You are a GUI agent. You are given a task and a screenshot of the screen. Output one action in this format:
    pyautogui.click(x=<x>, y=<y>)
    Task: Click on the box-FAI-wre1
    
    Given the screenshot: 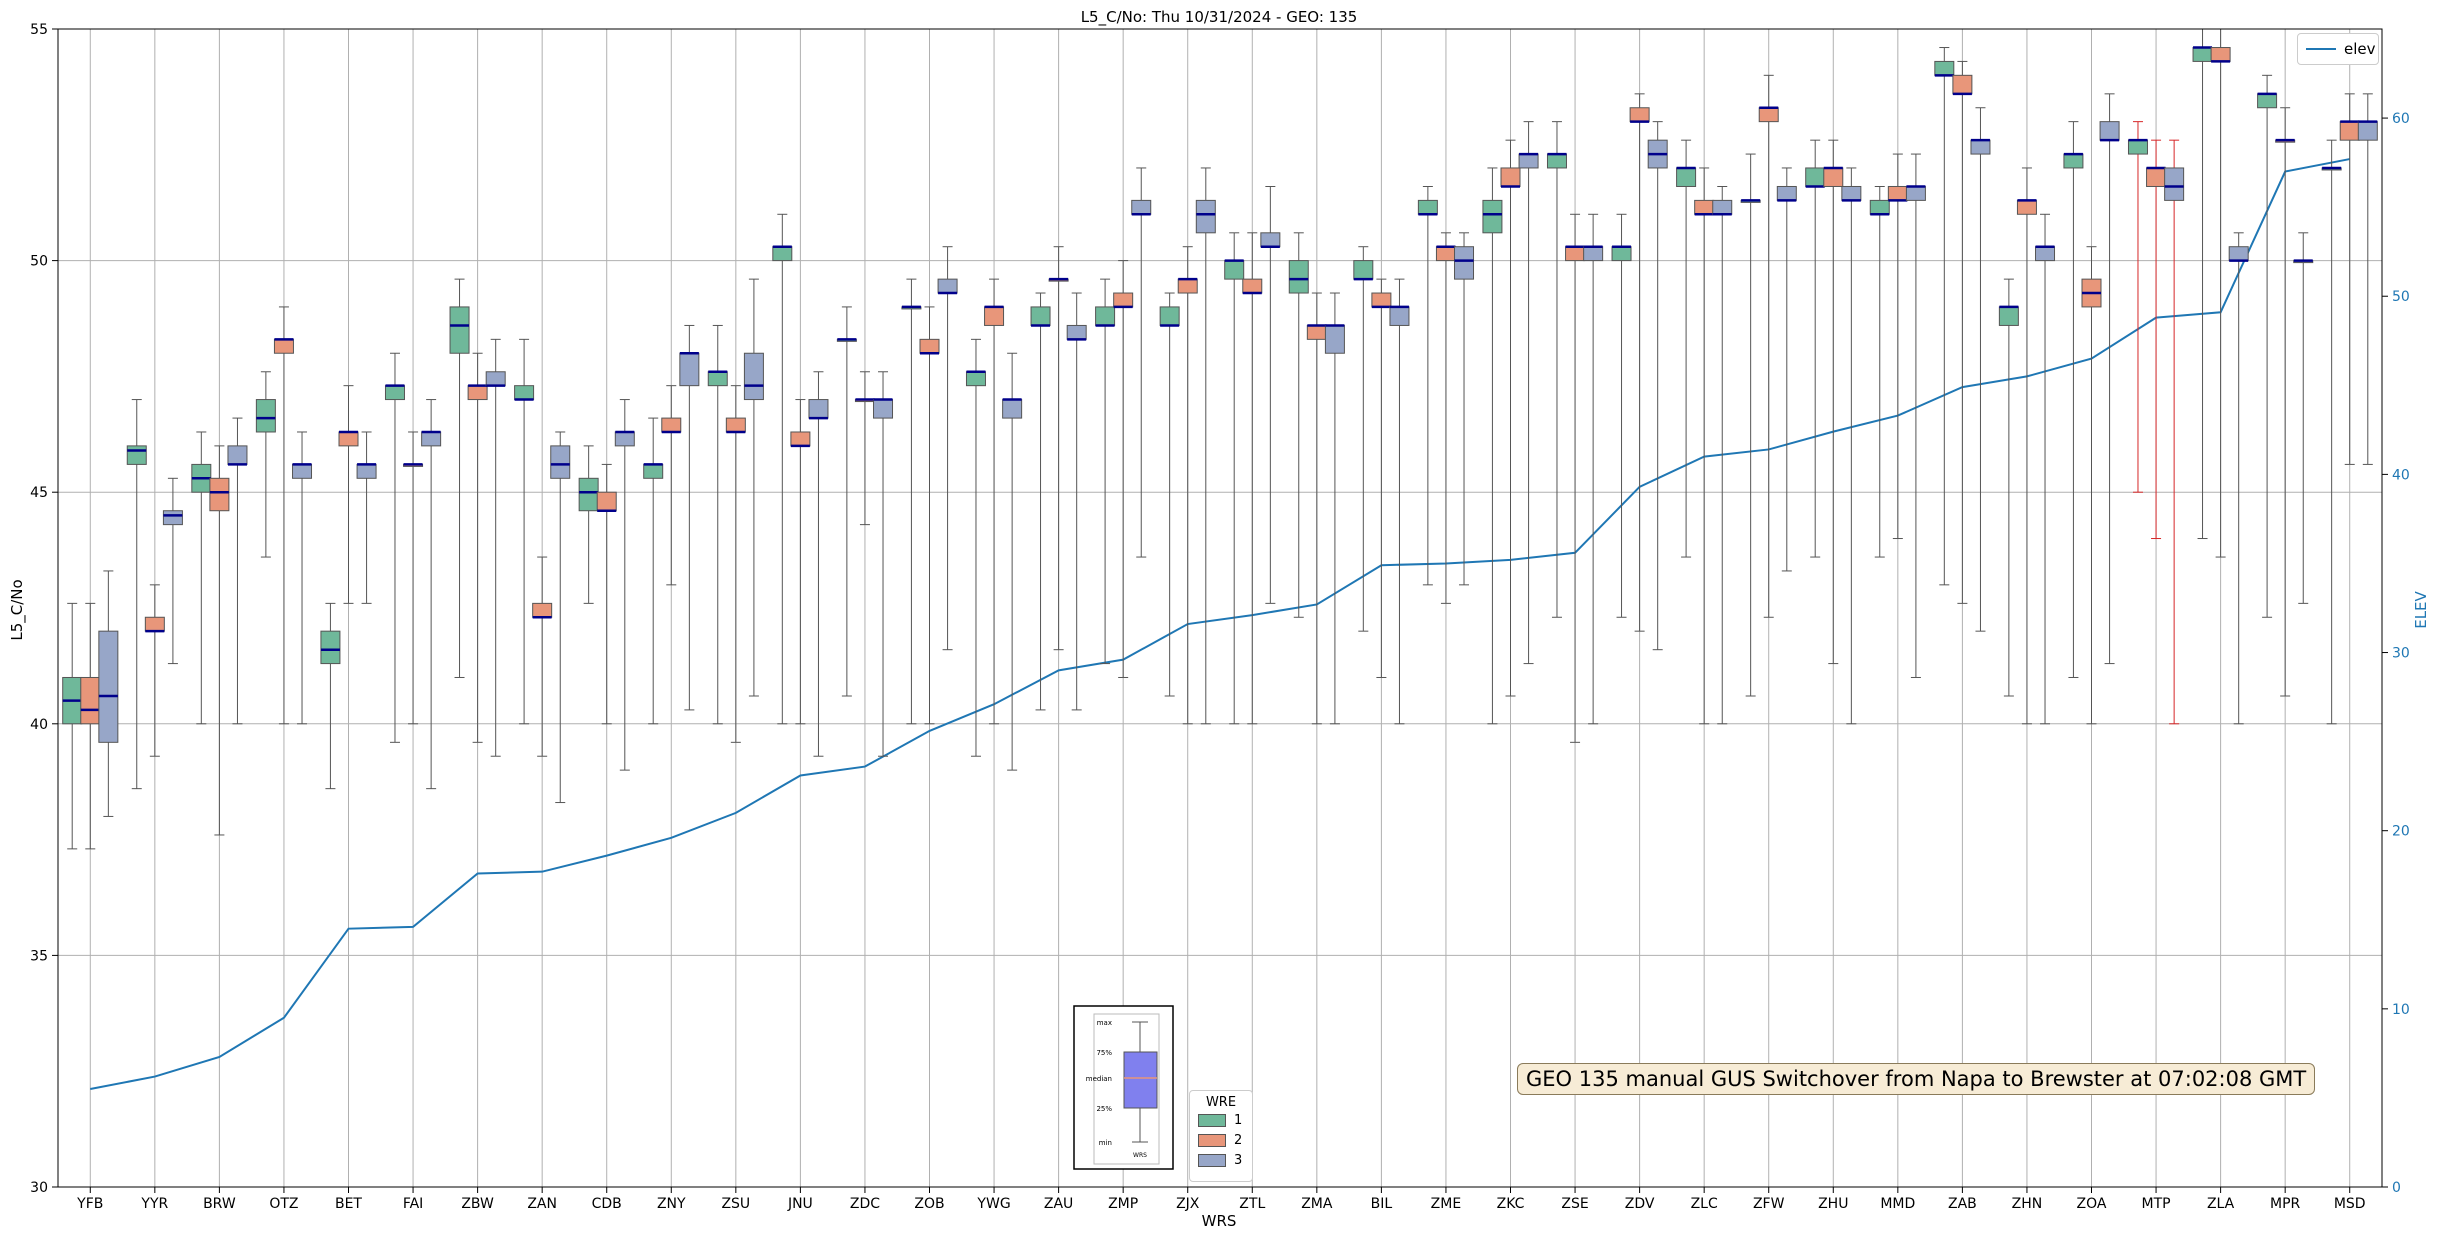 What is the action you would take?
    pyautogui.click(x=394, y=547)
    